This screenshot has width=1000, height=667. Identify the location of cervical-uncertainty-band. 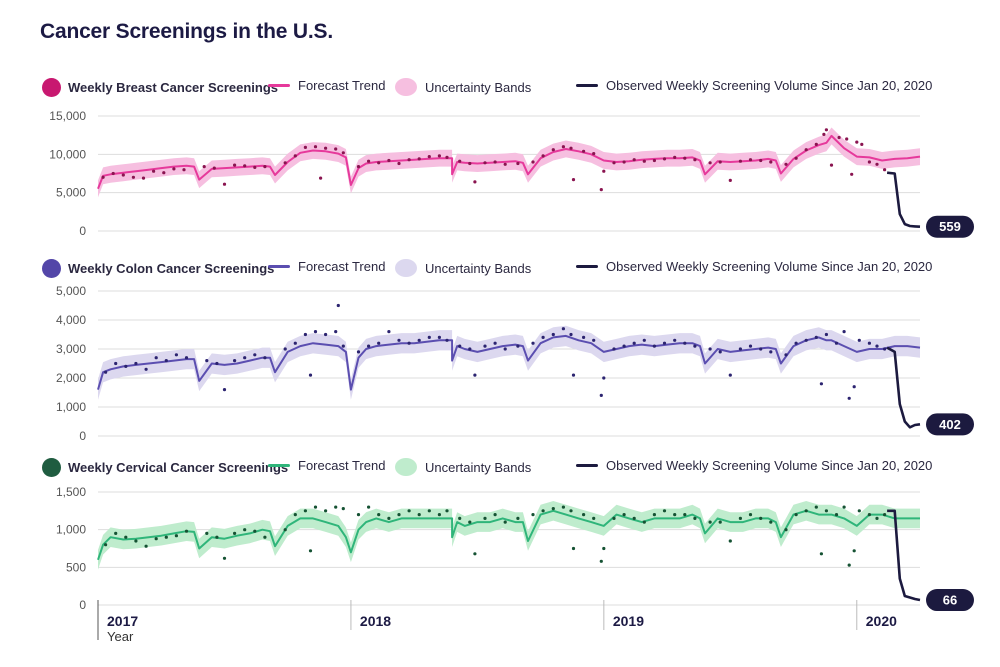
(509, 535).